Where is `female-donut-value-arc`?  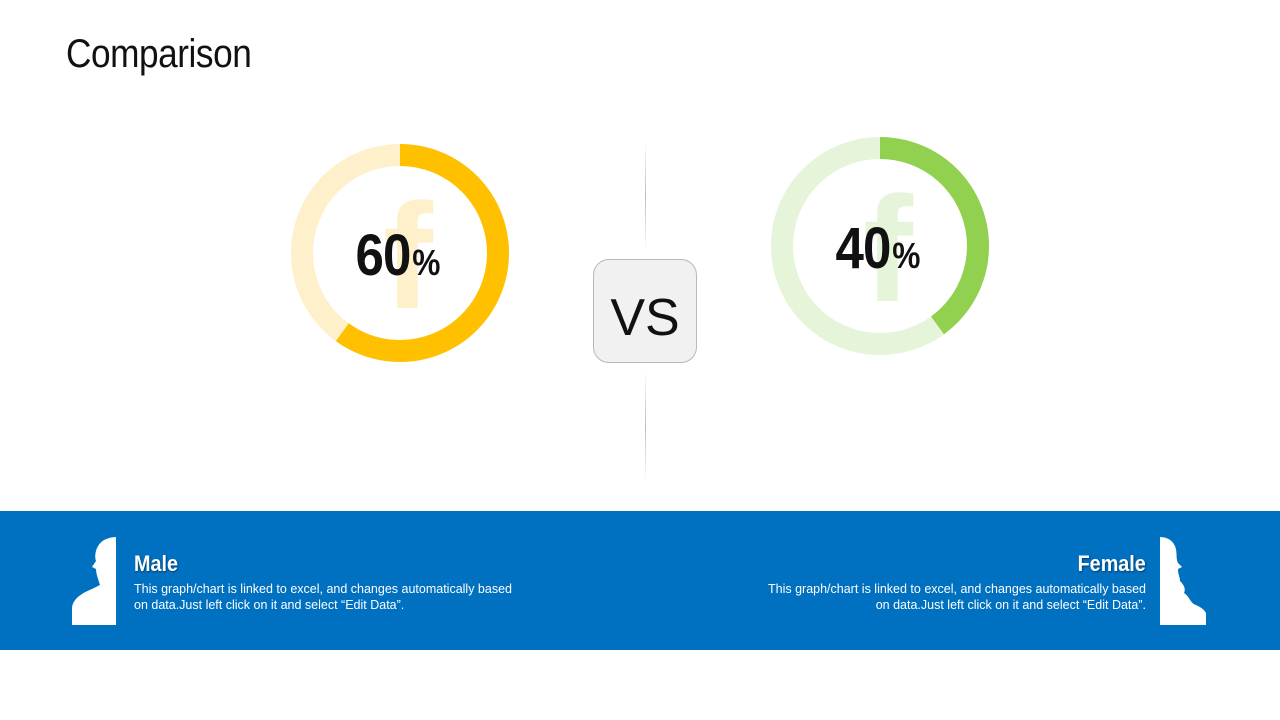 female-donut-value-arc is located at coordinates (880, 246).